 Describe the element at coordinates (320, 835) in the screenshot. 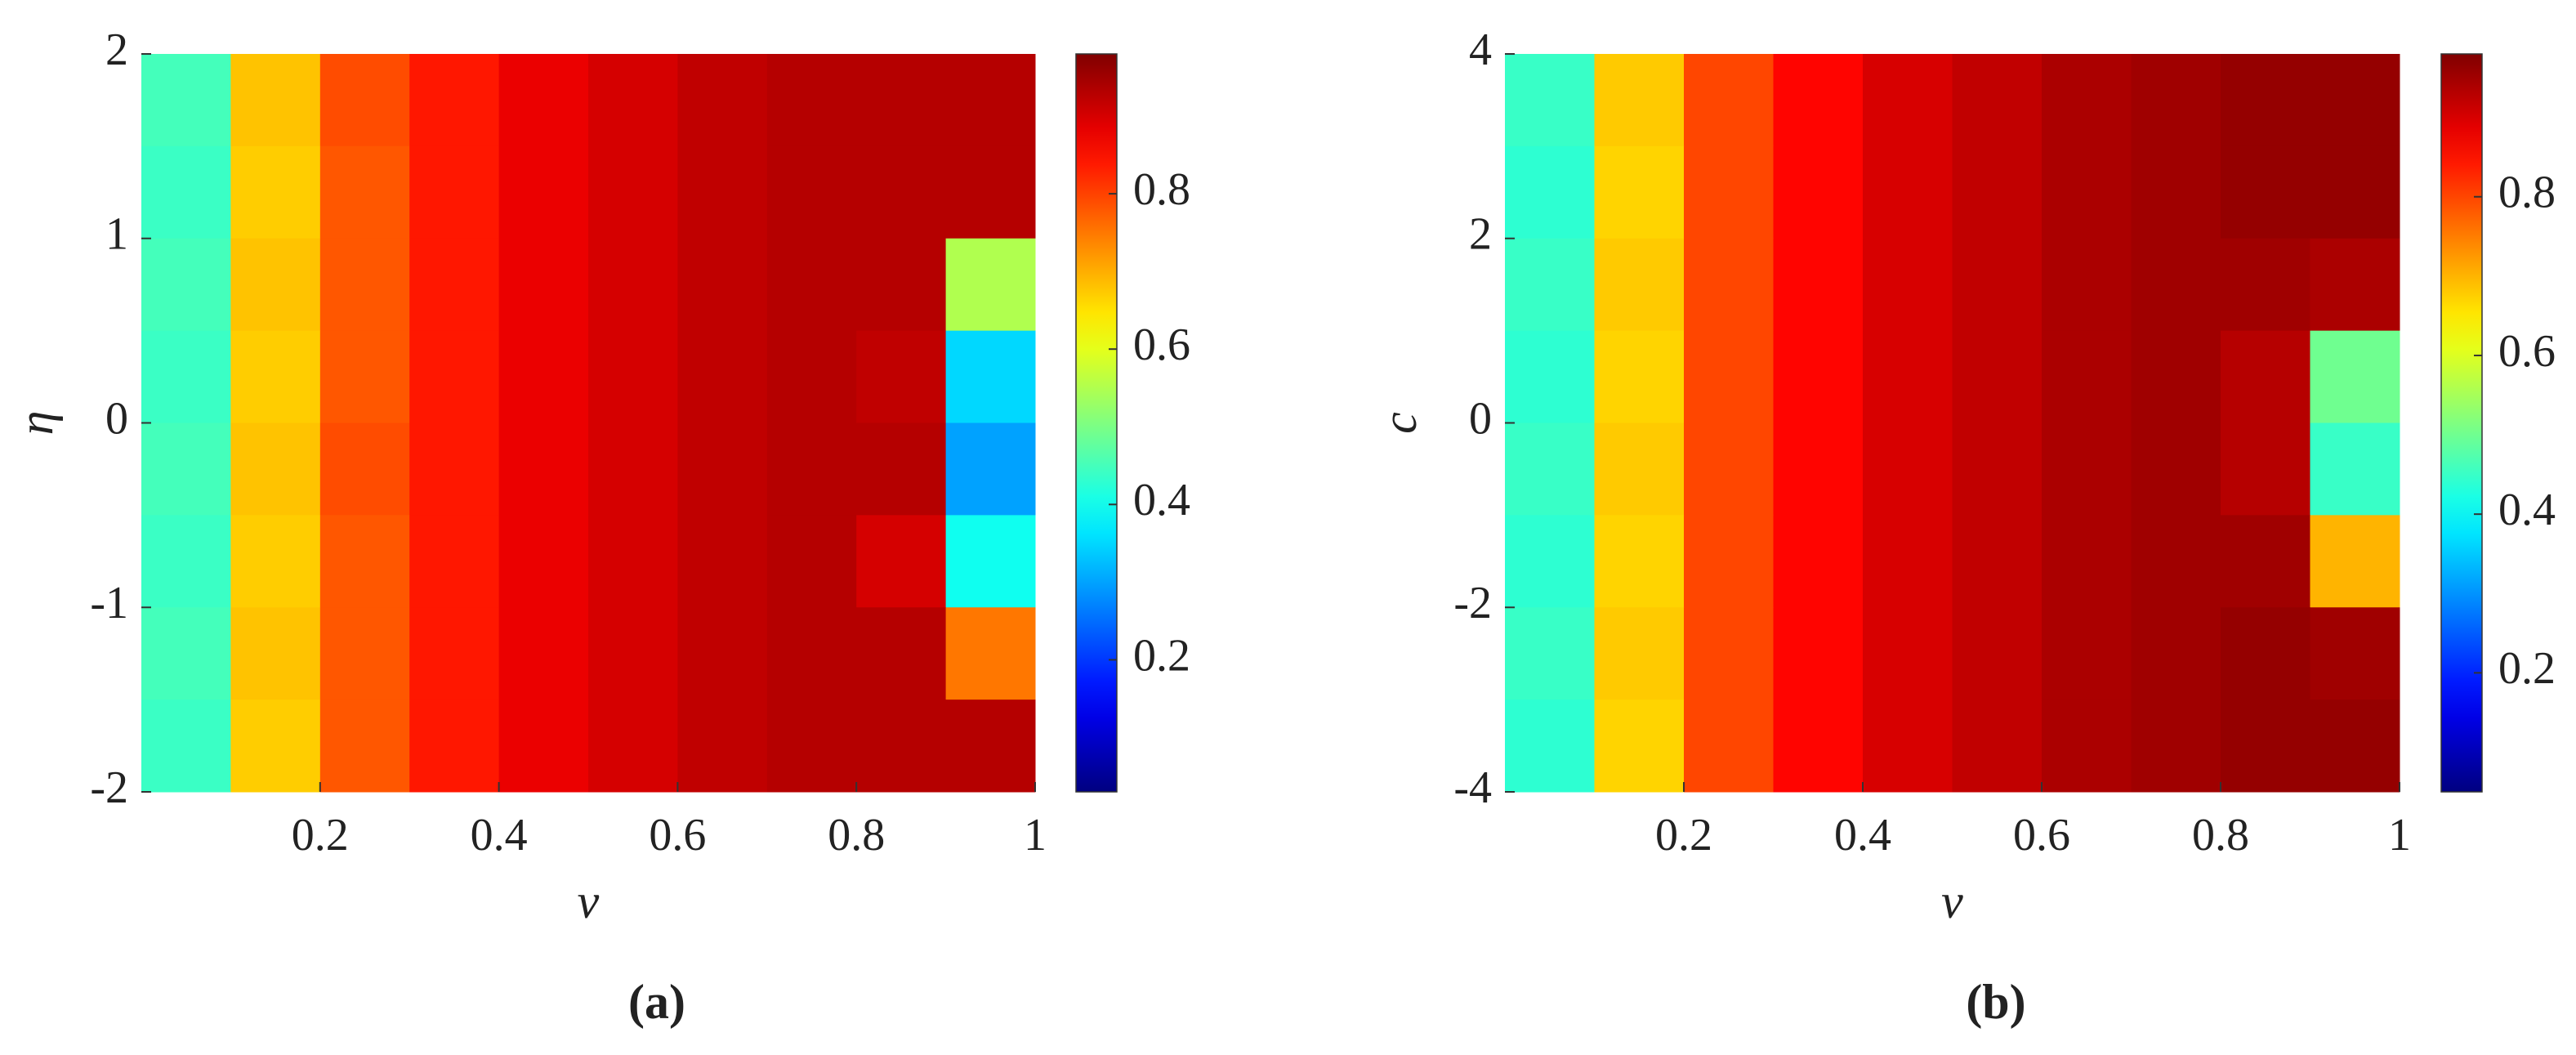

I see `x-tick-label: 0.2` at that location.